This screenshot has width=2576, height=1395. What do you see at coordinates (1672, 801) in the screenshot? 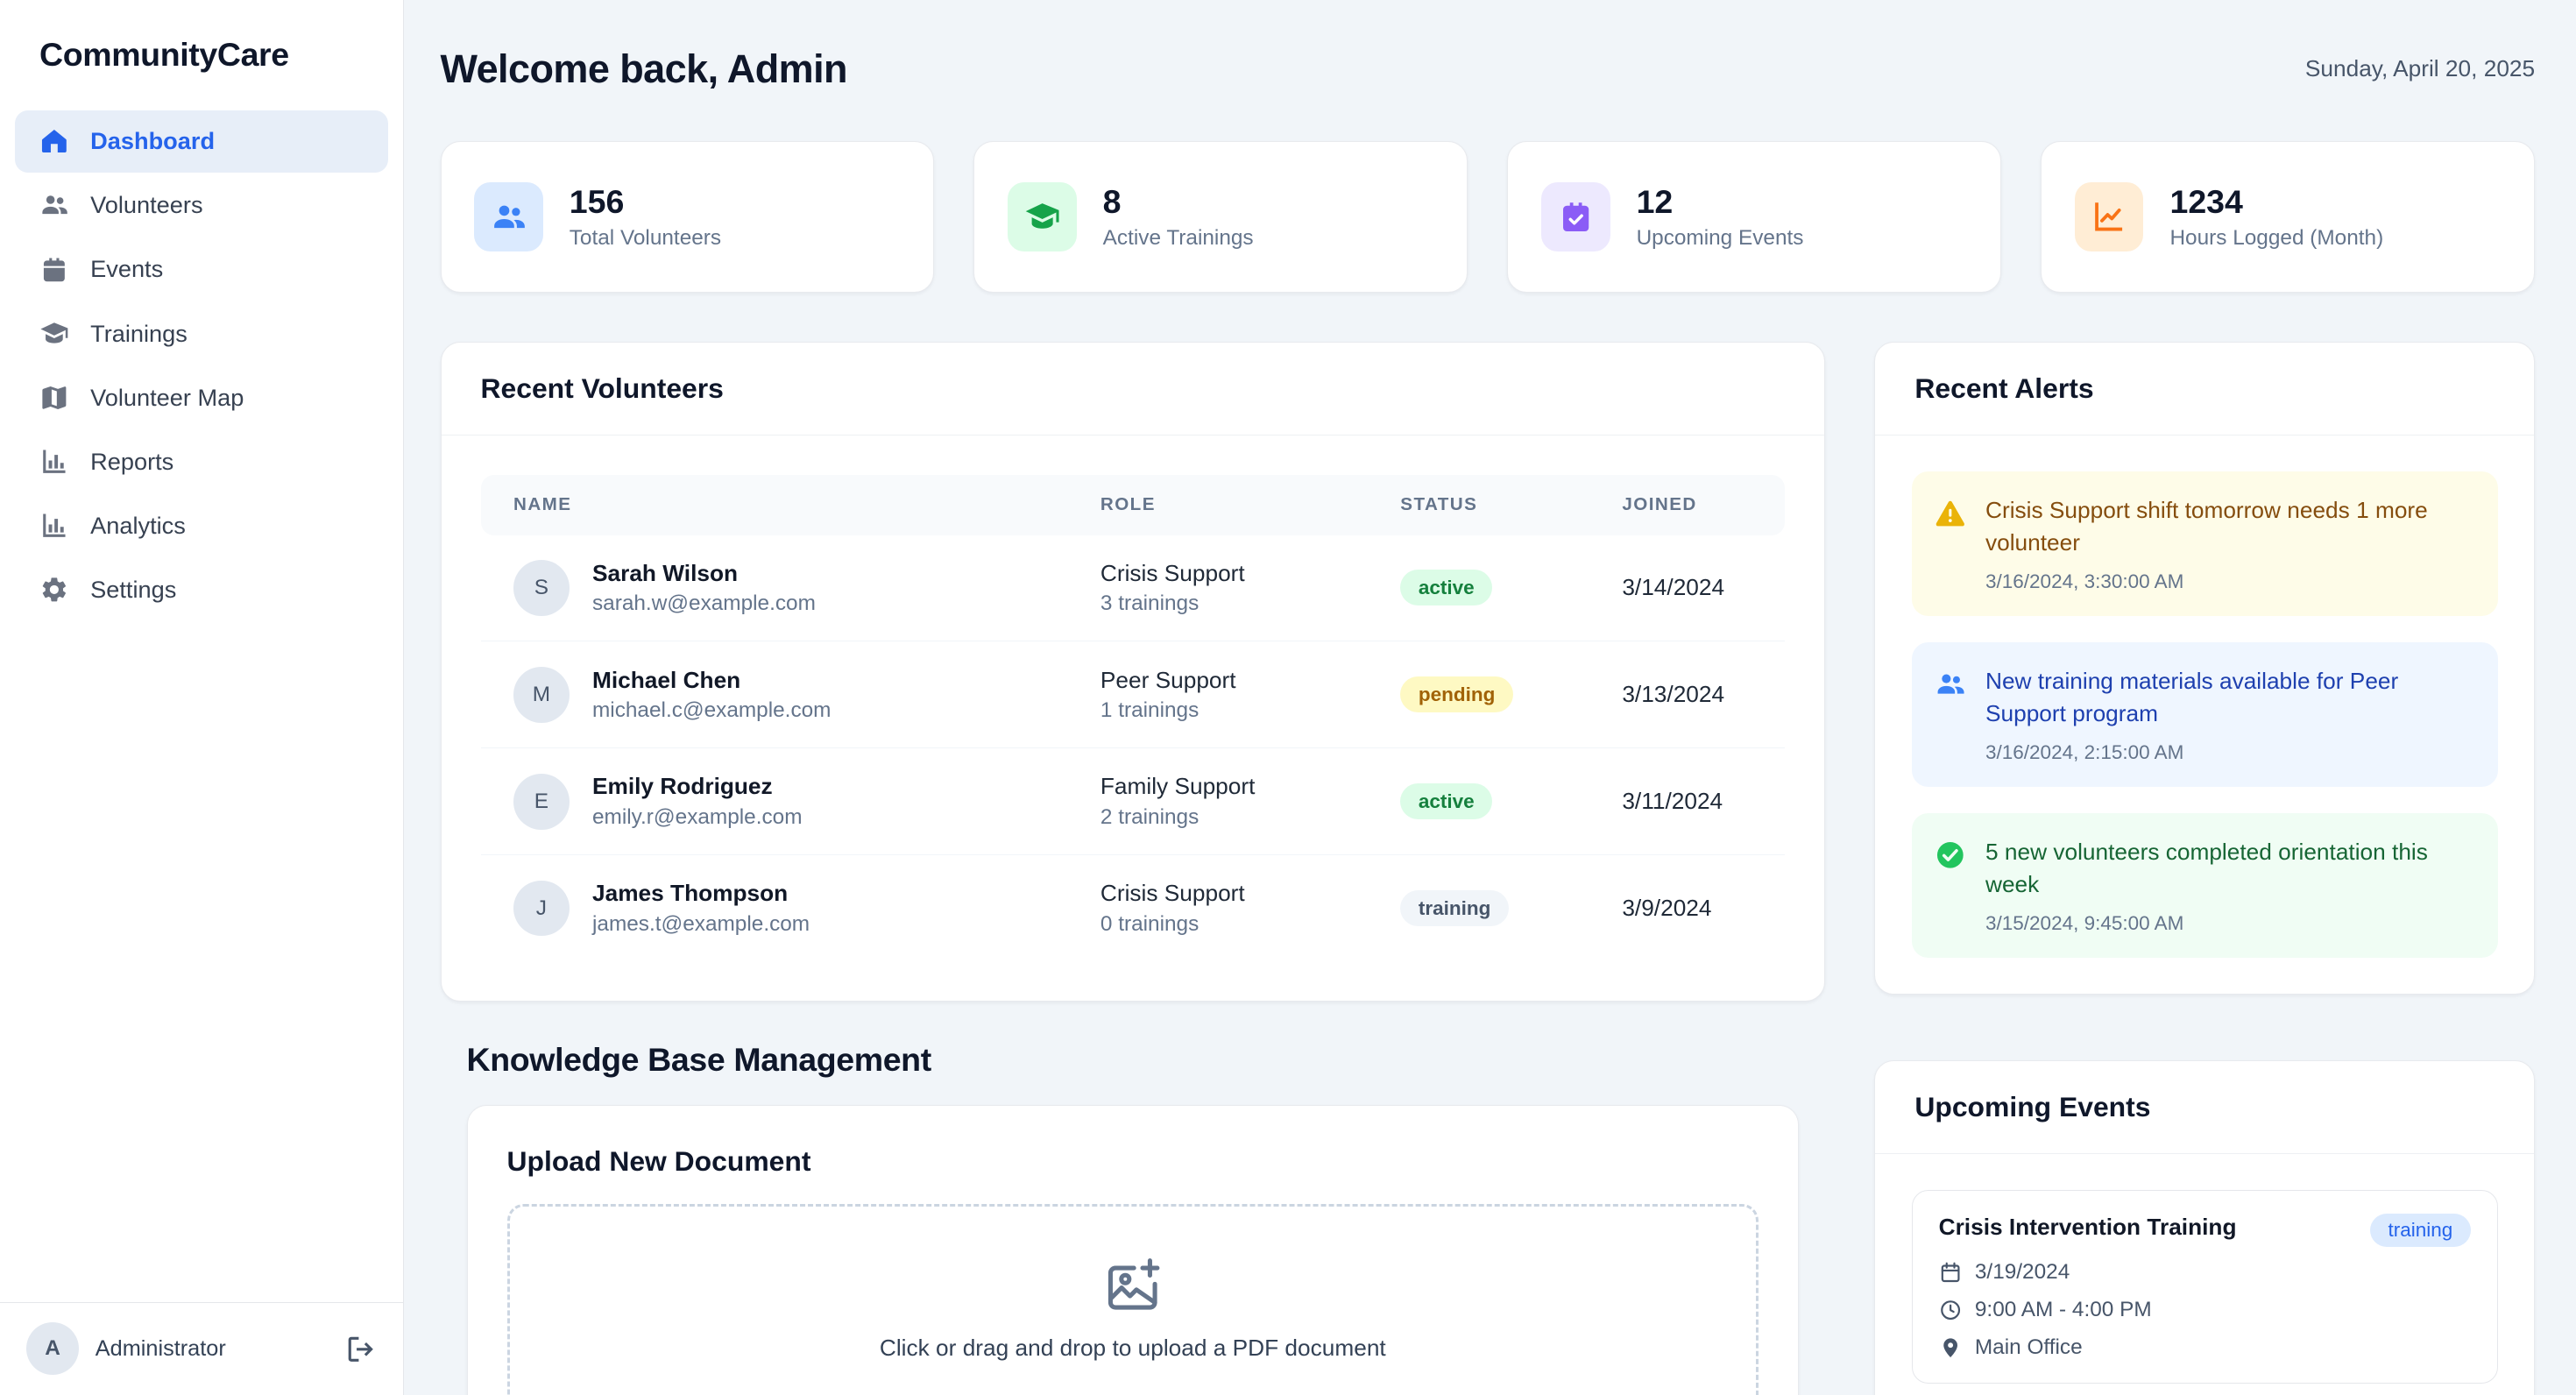
I see `joined-date: 3/11/2024` at bounding box center [1672, 801].